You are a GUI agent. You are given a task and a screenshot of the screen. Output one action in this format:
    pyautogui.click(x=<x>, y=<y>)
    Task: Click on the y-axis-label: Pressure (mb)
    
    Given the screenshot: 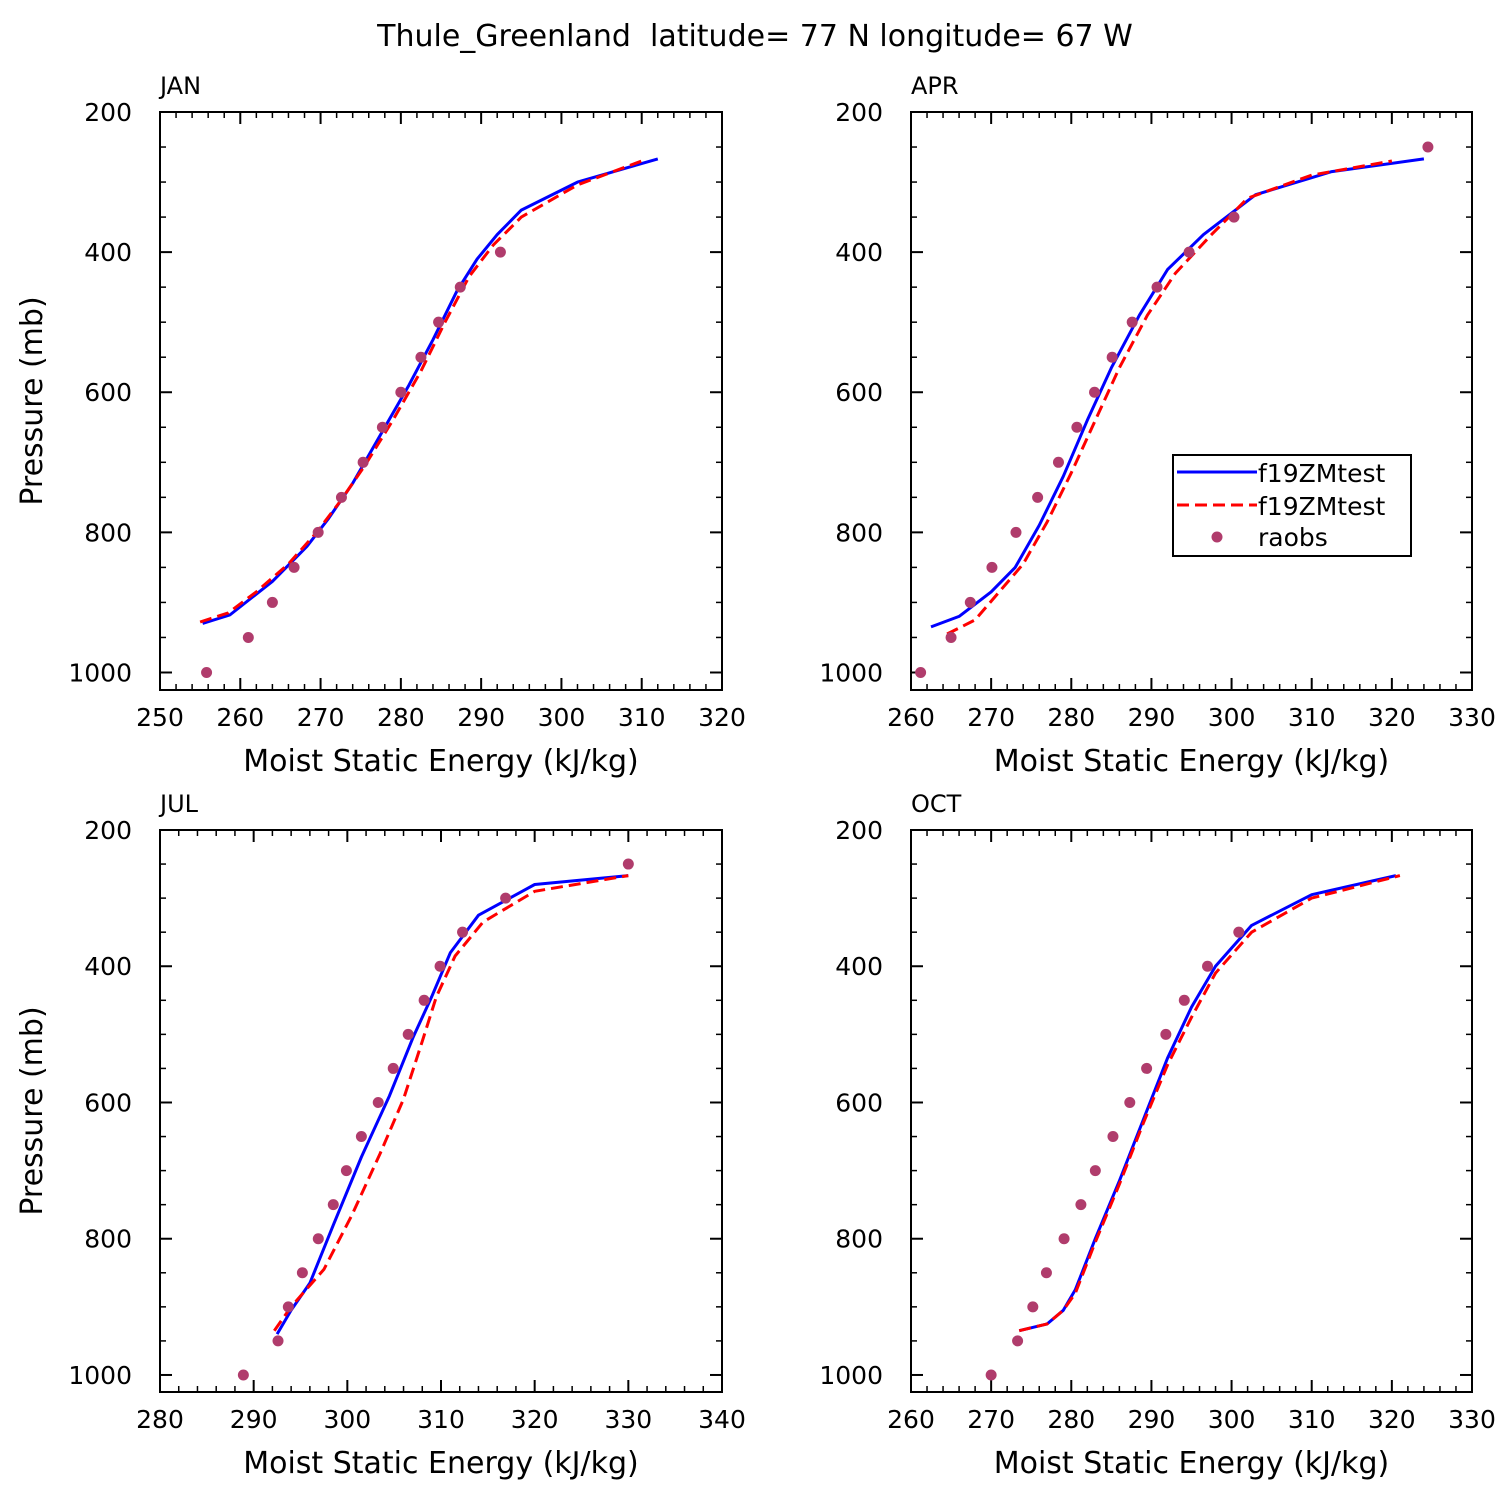 What is the action you would take?
    pyautogui.click(x=32, y=1110)
    